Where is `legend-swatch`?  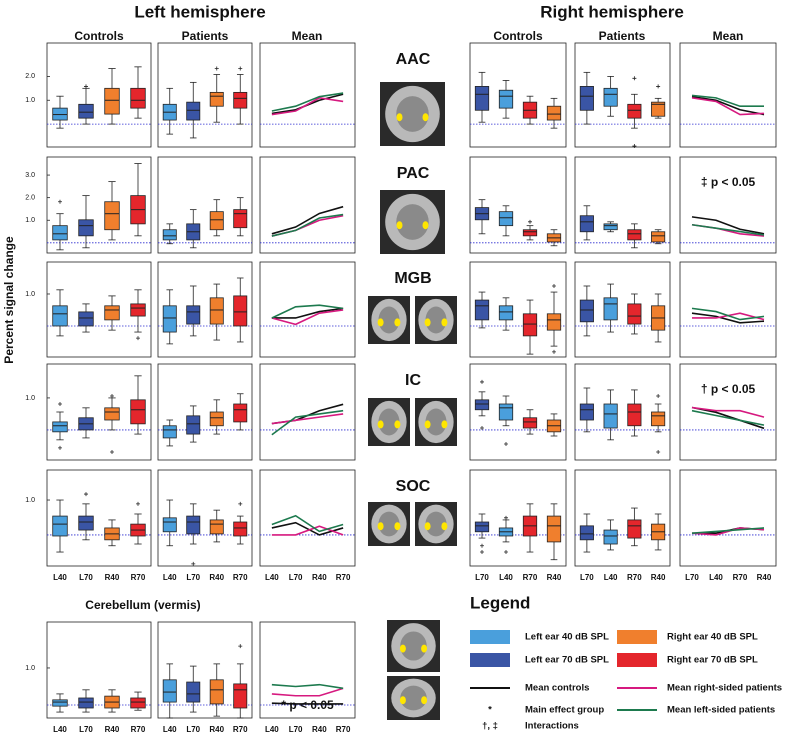 legend-swatch is located at coordinates (637, 660).